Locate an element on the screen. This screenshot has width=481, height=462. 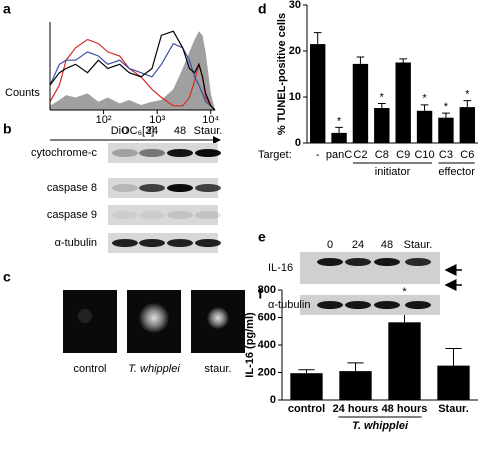
panel-label: f is located at coordinates (260, 294).